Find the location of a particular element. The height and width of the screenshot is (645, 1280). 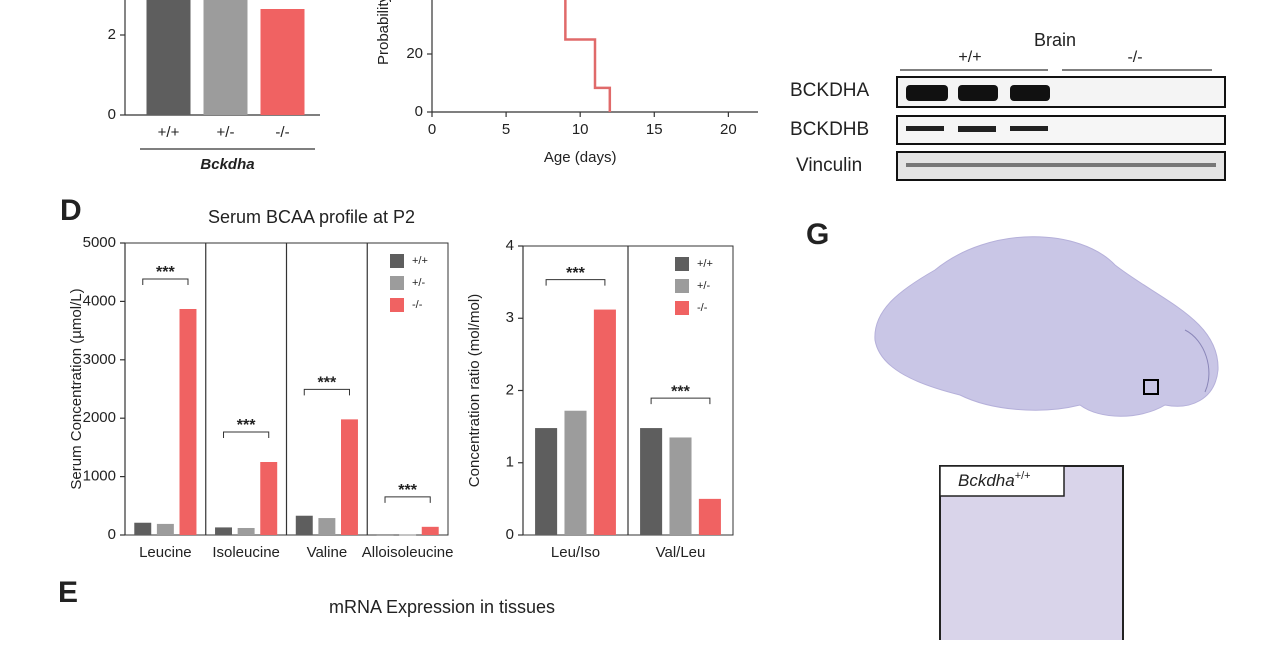

y-tick-label: 1000 is located at coordinates (99, 476).